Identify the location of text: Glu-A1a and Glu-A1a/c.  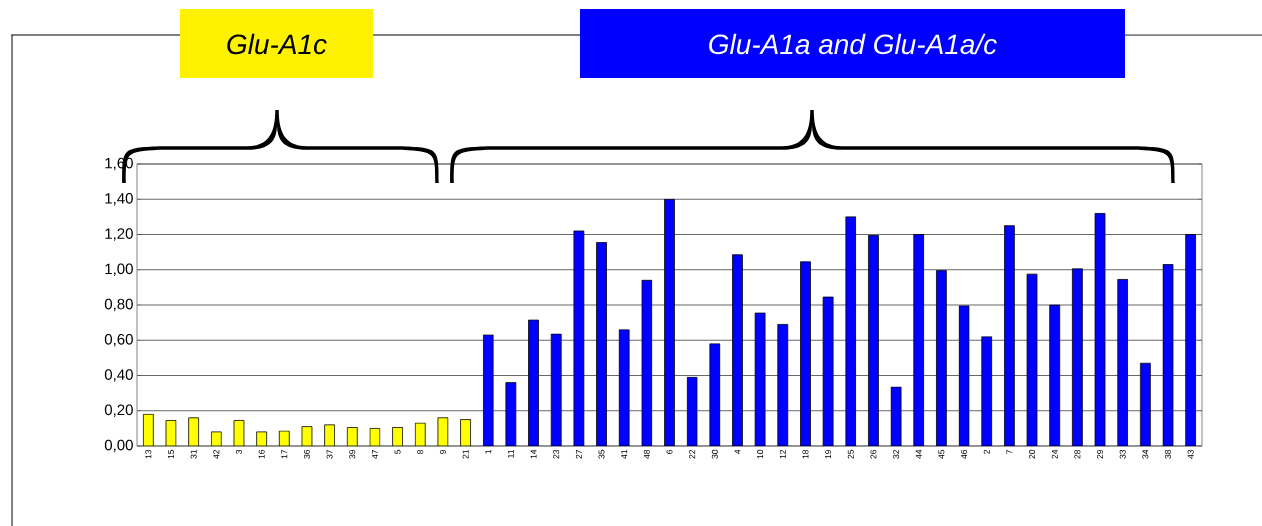
(853, 44).